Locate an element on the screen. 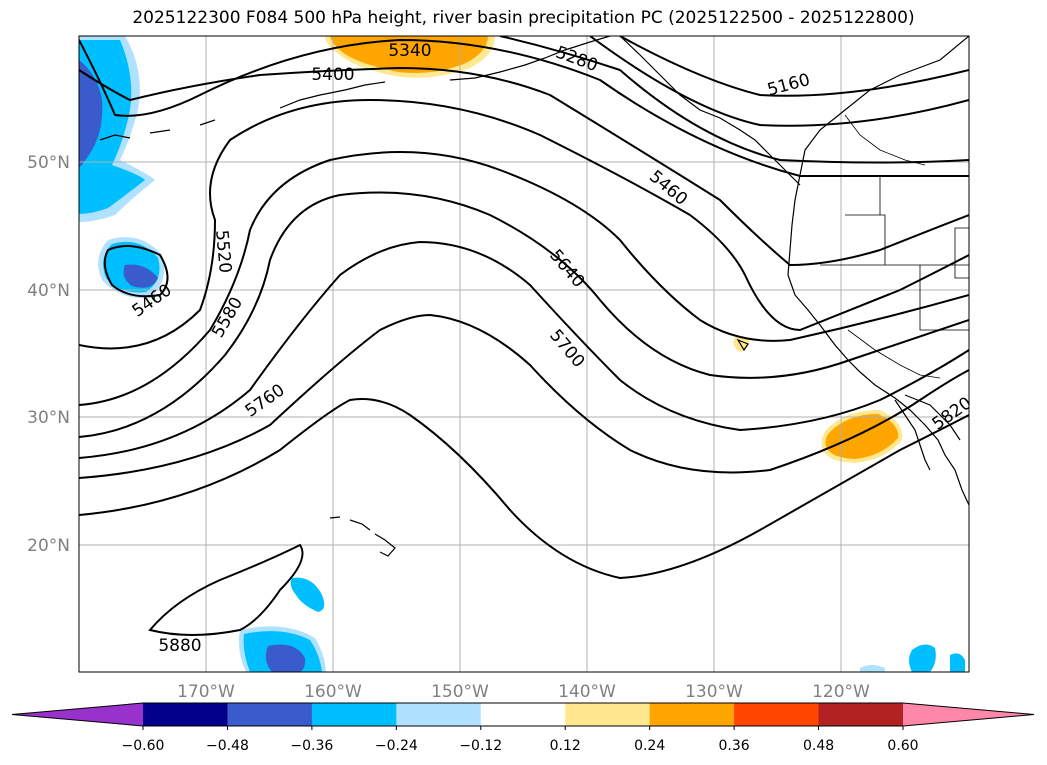  colorbar-tick-label: 0.60 is located at coordinates (902, 746).